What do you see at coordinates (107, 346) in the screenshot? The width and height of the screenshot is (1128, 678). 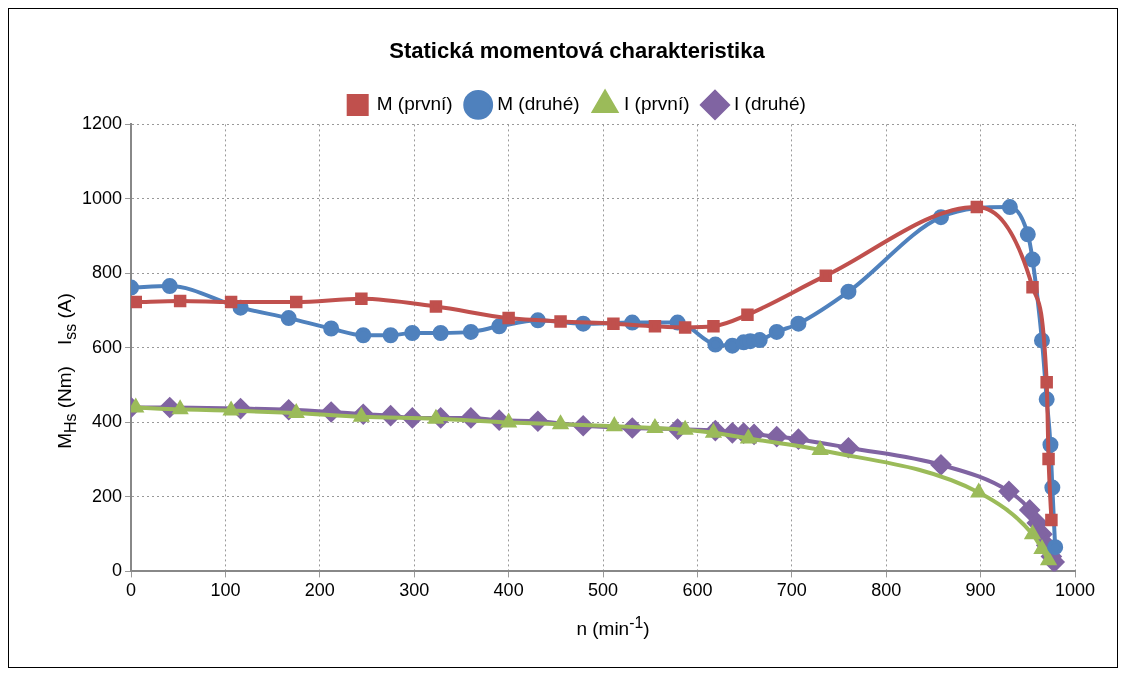 I see `y-tick-label: 600` at bounding box center [107, 346].